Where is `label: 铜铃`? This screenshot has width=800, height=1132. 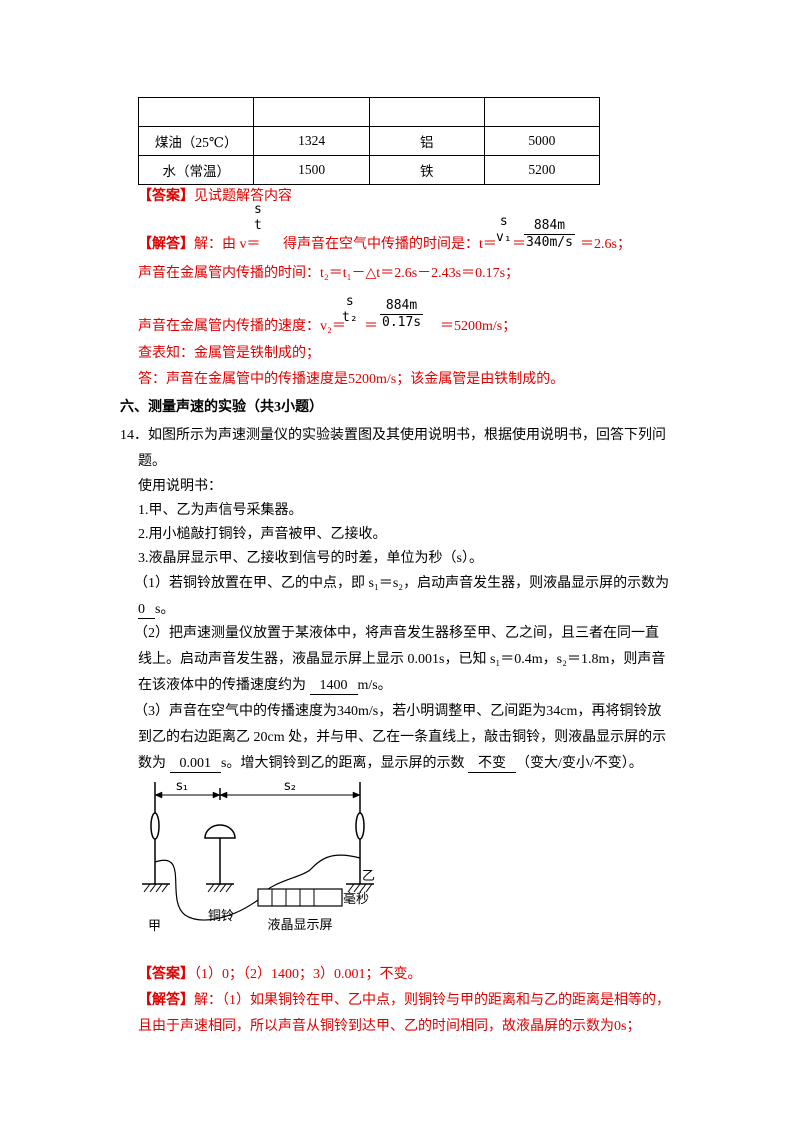
label: 铜铃 is located at coordinates (221, 916).